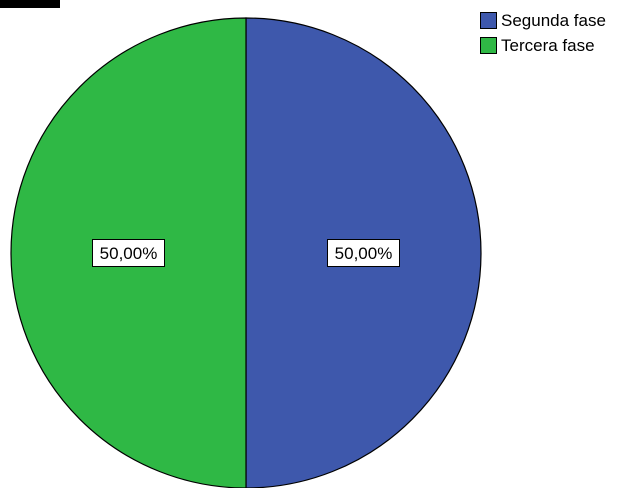 The image size is (633, 488). I want to click on legend-item-segunda-fase: Segunda fase, so click(543, 20).